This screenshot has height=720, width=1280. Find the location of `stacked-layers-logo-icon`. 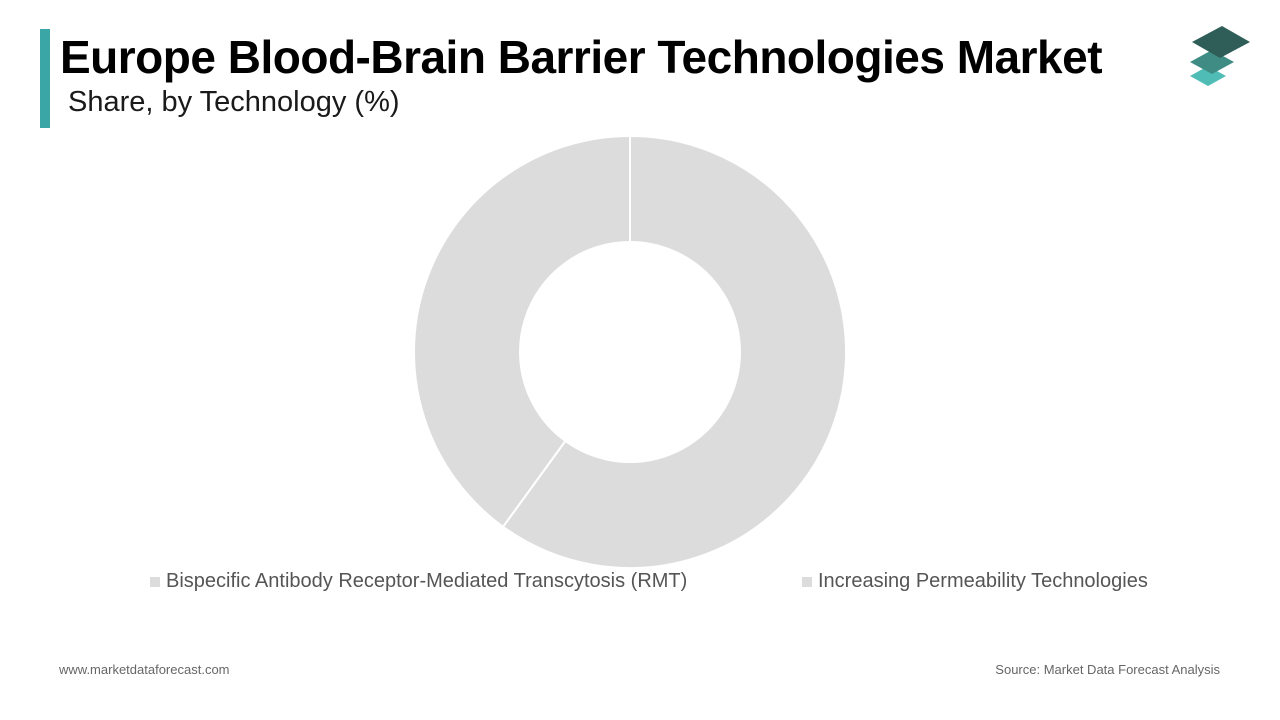

stacked-layers-logo-icon is located at coordinates (1220, 56).